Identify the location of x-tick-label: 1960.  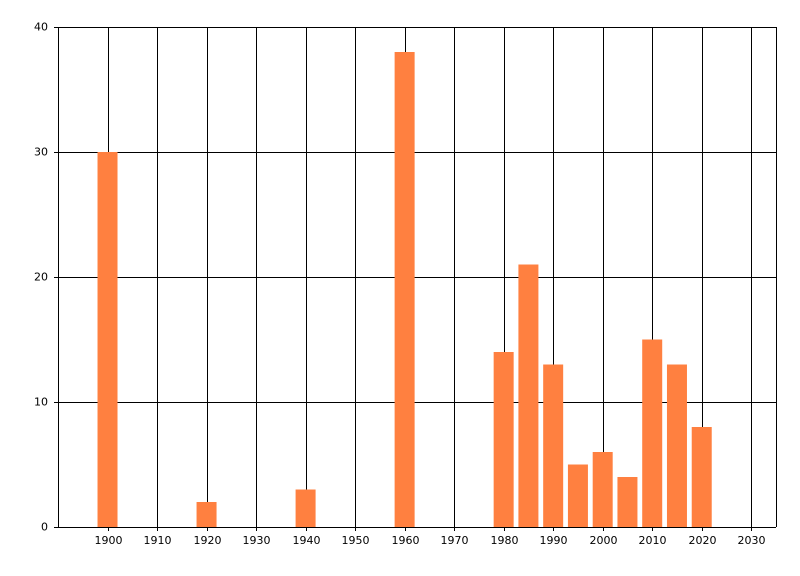
(406, 540).